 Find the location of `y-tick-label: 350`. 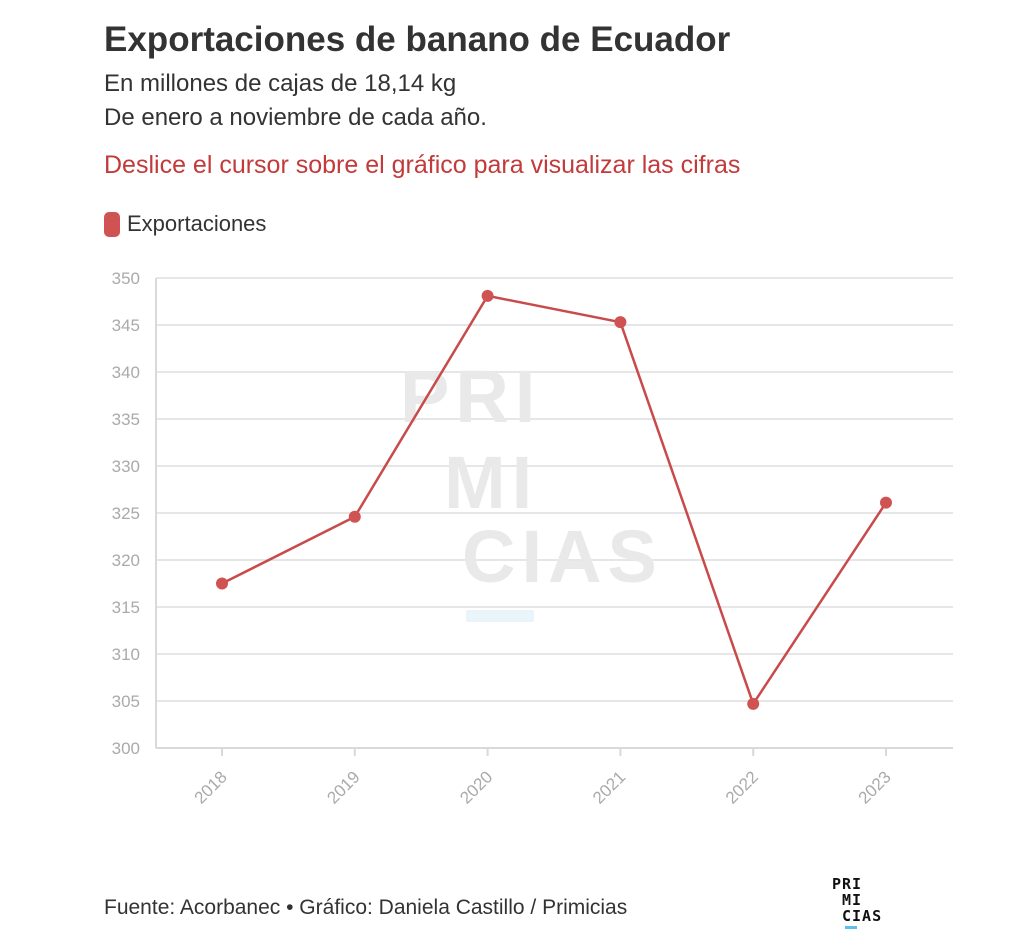

y-tick-label: 350 is located at coordinates (126, 278).